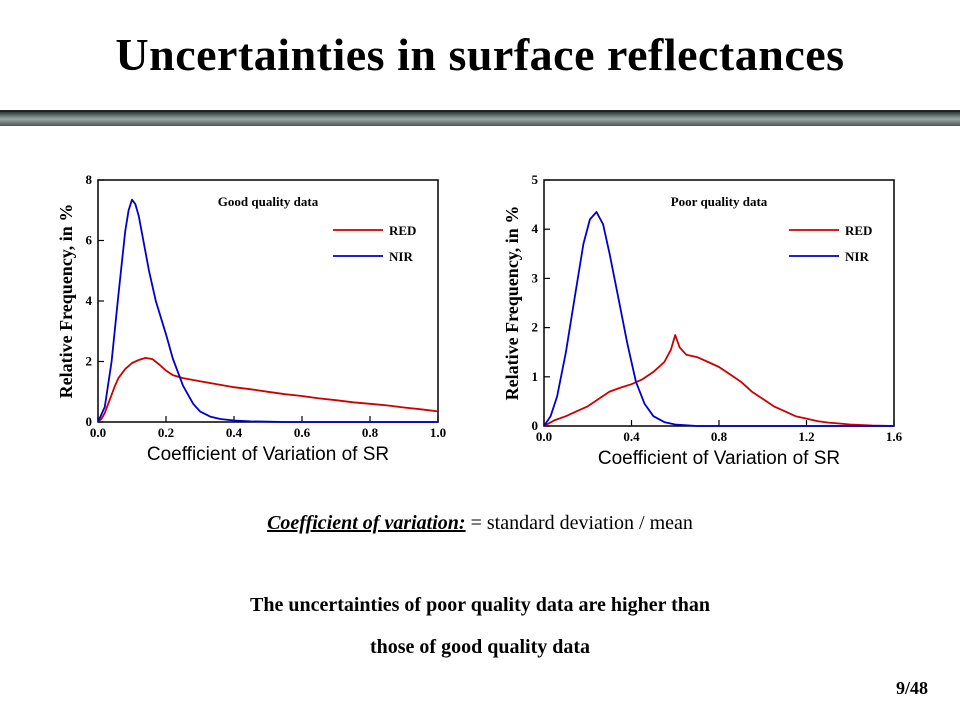 The image size is (960, 720). What do you see at coordinates (535, 179) in the screenshot?
I see `y-tick-label: 5` at bounding box center [535, 179].